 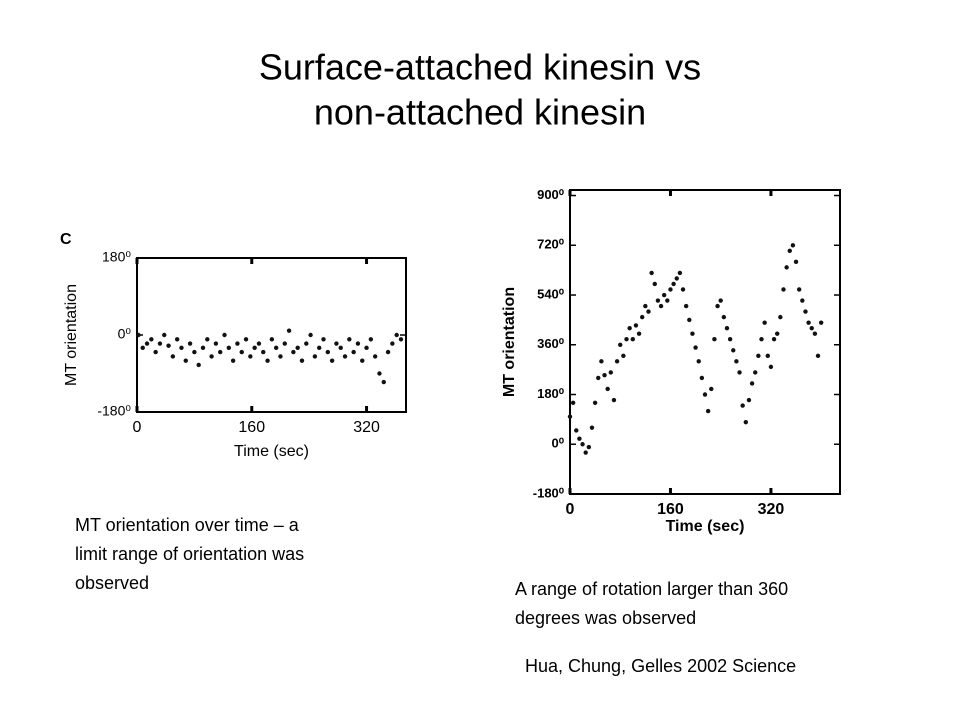 What do you see at coordinates (549, 492) in the screenshot?
I see `y-tick-label: -180⁰` at bounding box center [549, 492].